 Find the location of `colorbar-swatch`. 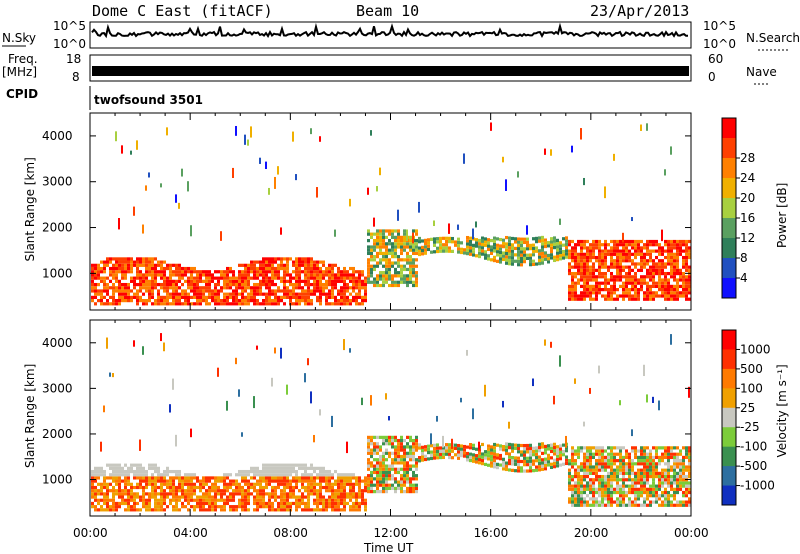

colorbar-swatch is located at coordinates (729, 398).